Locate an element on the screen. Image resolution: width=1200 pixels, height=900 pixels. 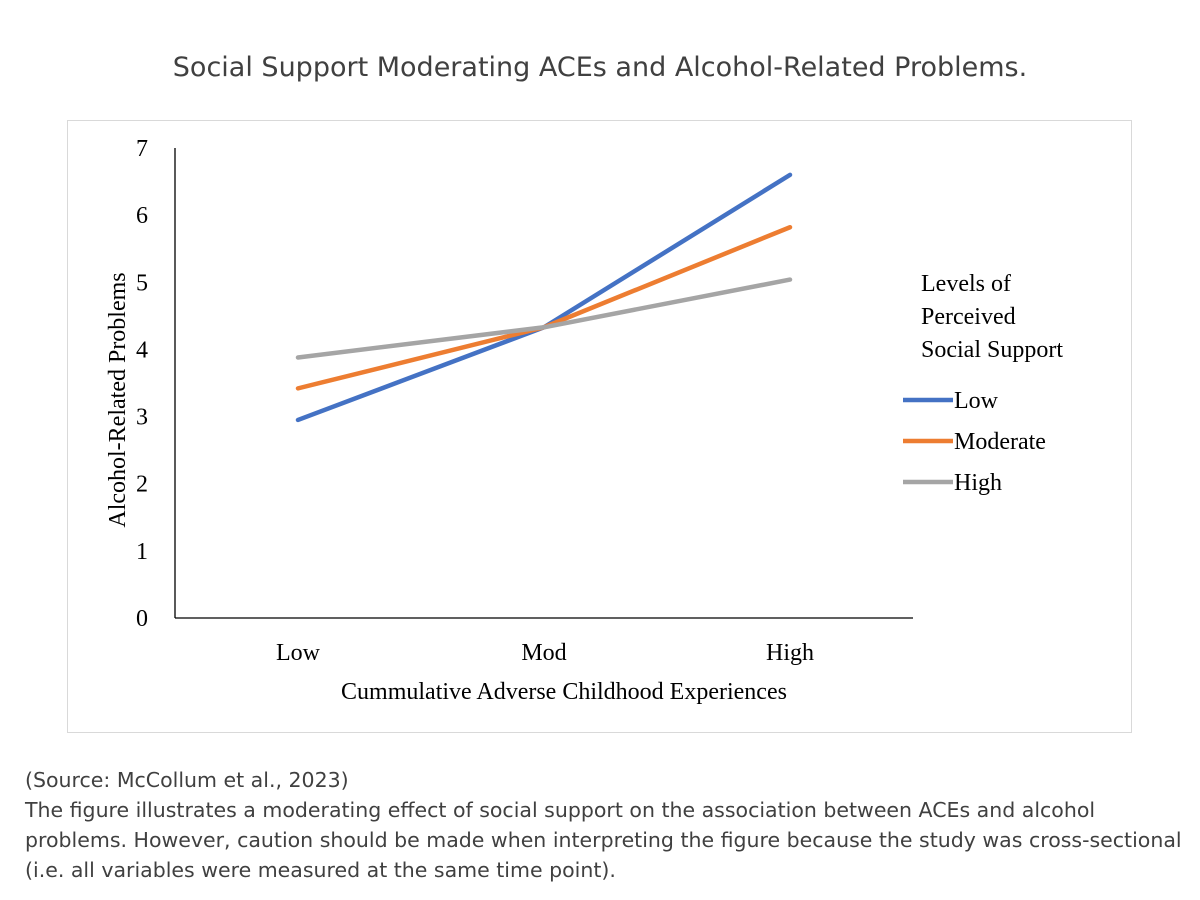
legend-label: Low is located at coordinates (976, 401).